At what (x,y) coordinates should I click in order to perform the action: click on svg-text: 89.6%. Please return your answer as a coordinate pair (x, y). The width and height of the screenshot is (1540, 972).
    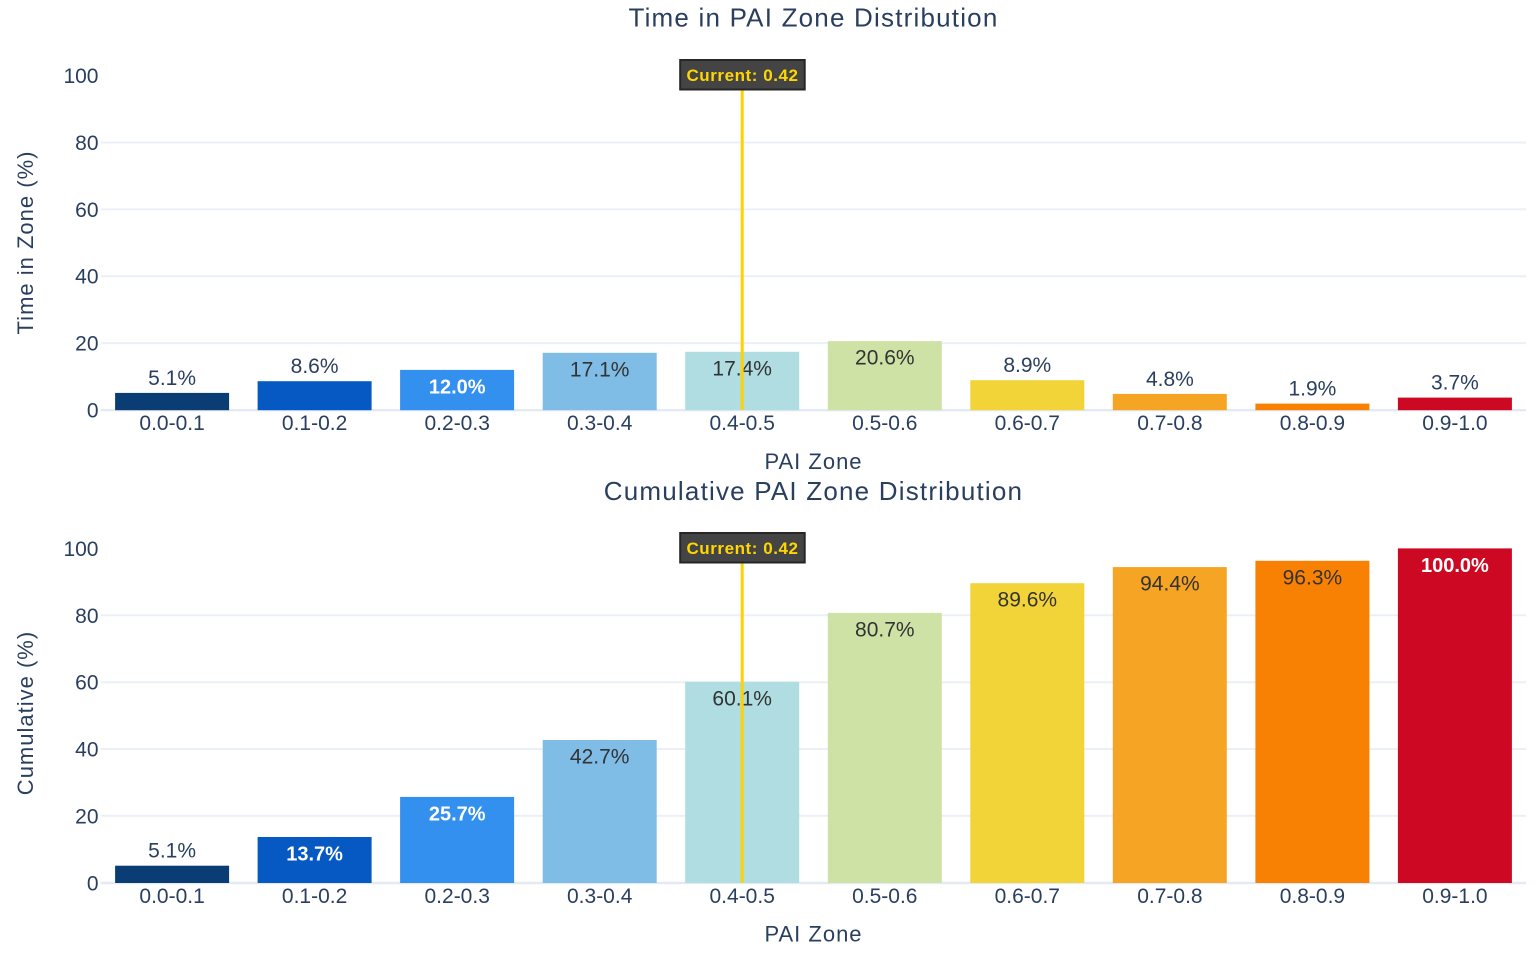
    Looking at the image, I should click on (1028, 600).